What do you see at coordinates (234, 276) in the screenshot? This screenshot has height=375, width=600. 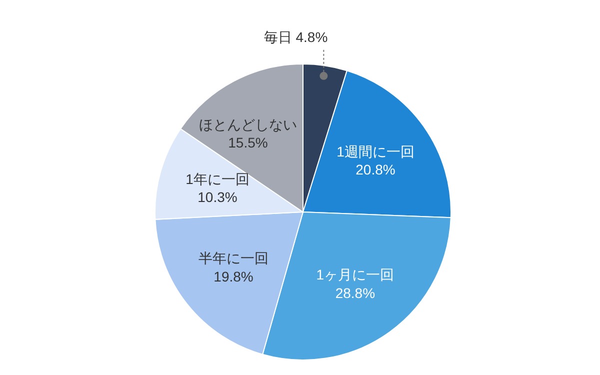 I see `data-label: 19.8%` at bounding box center [234, 276].